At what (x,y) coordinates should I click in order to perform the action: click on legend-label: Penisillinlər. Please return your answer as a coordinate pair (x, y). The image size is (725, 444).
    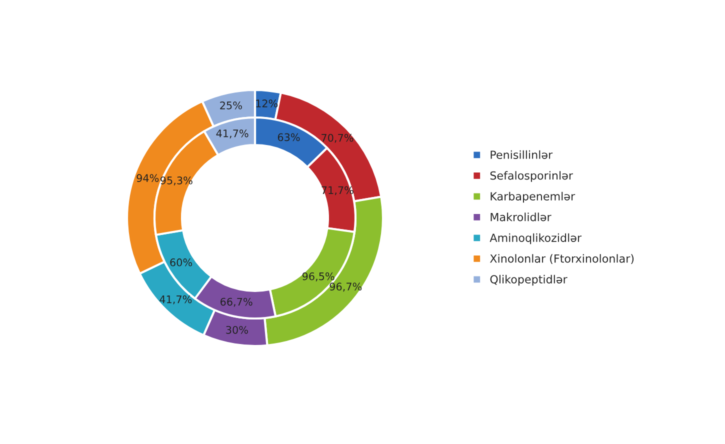
    Looking at the image, I should click on (521, 154).